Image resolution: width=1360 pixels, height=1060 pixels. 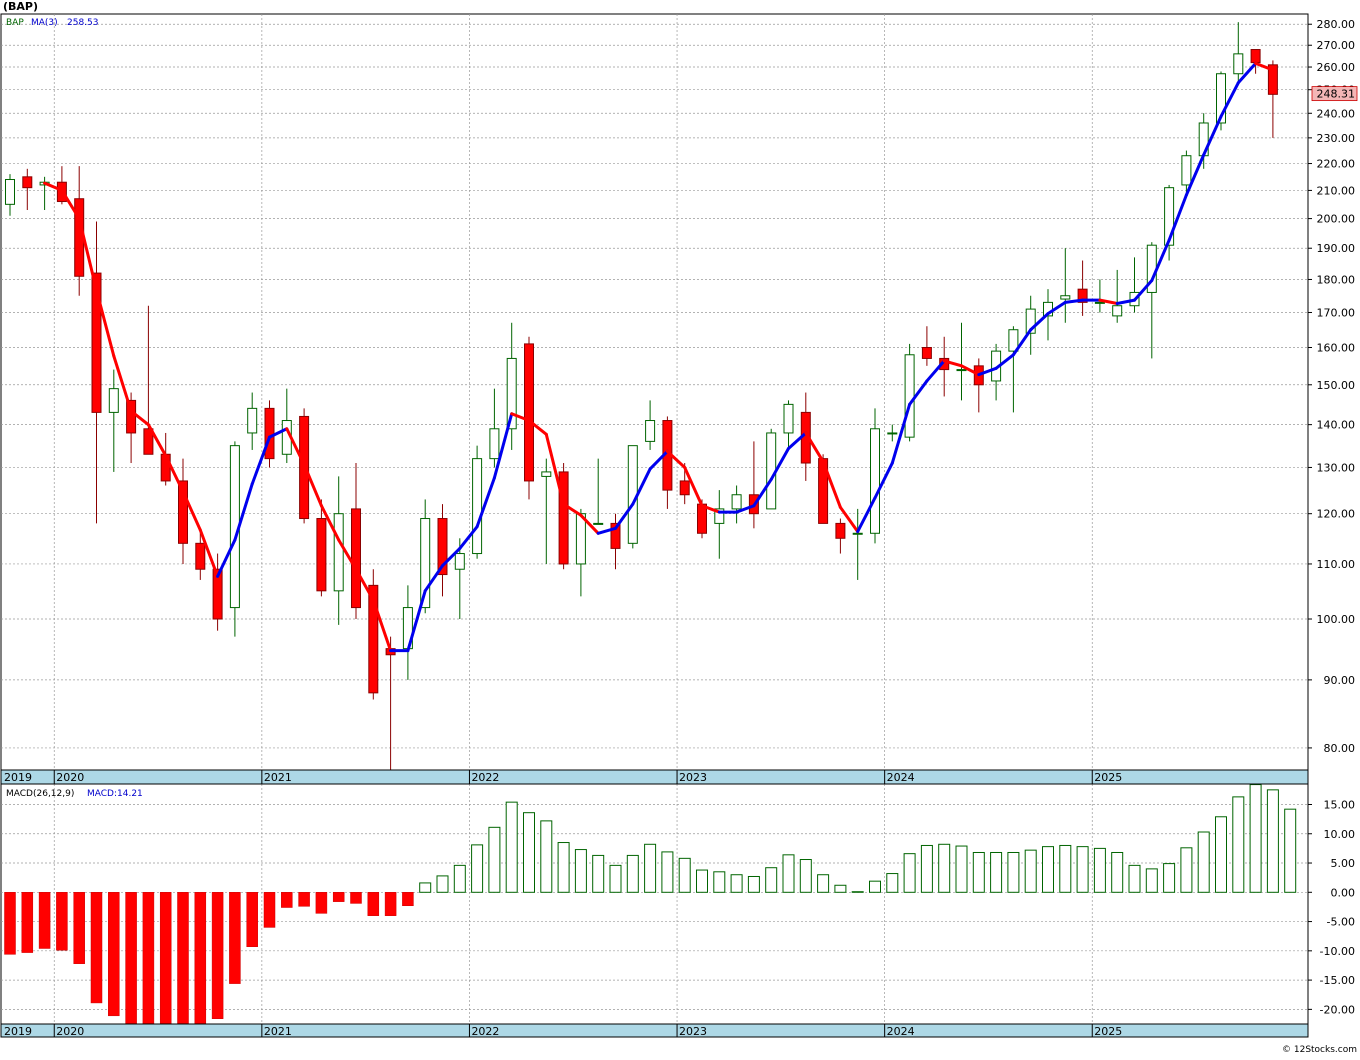 I want to click on price-tick-label: 110.00, so click(x=1336, y=564).